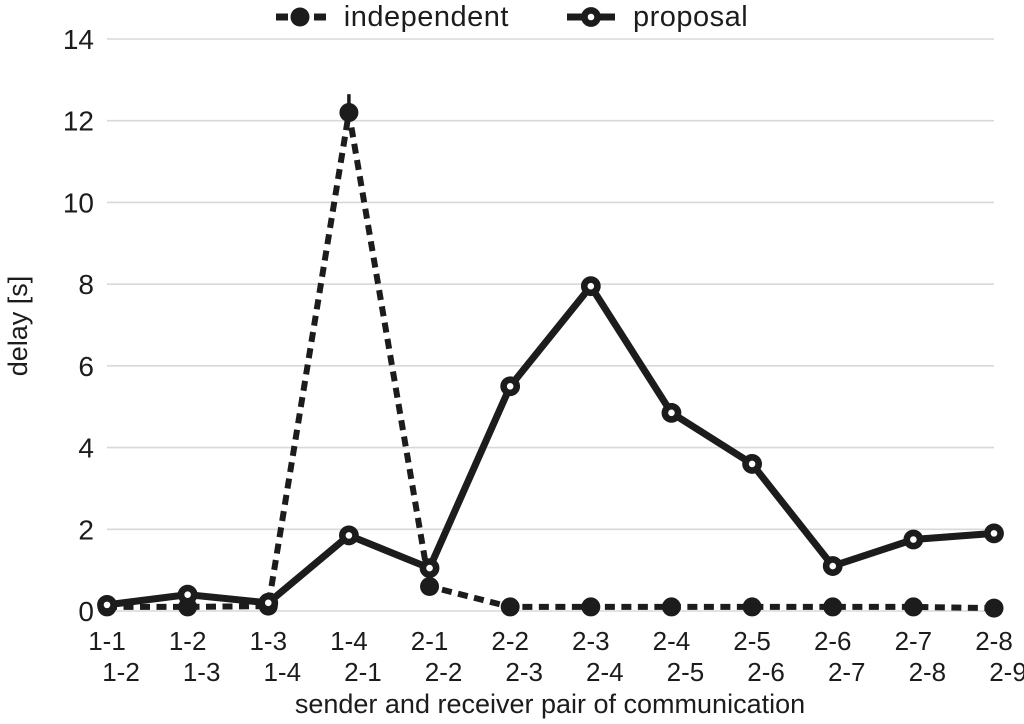 This screenshot has width=1024, height=724. What do you see at coordinates (78, 202) in the screenshot?
I see `y-tick-label: 10` at bounding box center [78, 202].